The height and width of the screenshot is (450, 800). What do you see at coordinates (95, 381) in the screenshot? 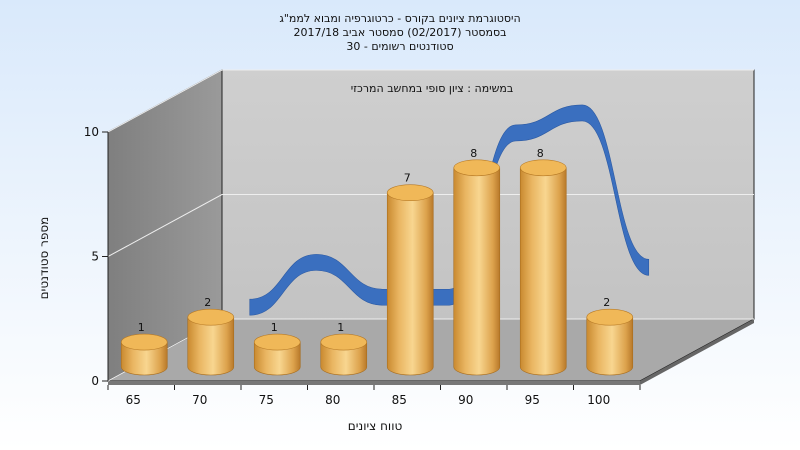
I see `y-tick-label-0: 0` at bounding box center [95, 381].